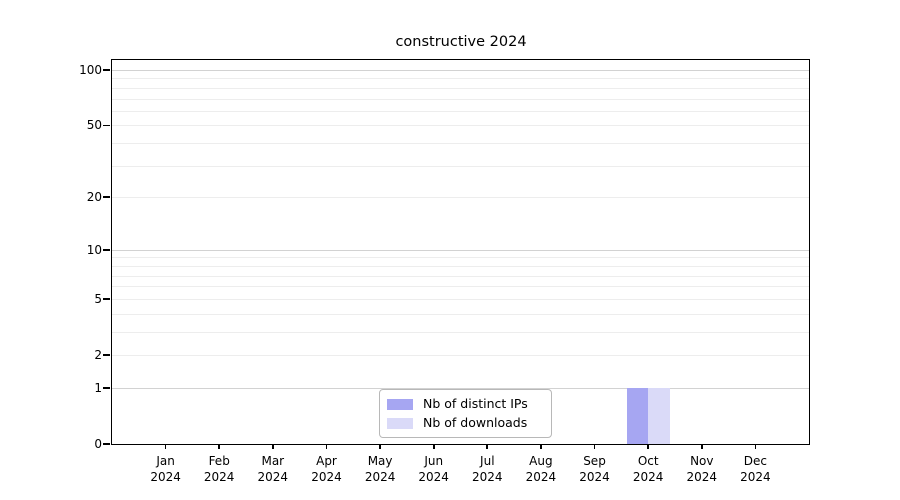 The height and width of the screenshot is (500, 900). What do you see at coordinates (755, 469) in the screenshot?
I see `x-tick-label: Dec 2024` at bounding box center [755, 469].